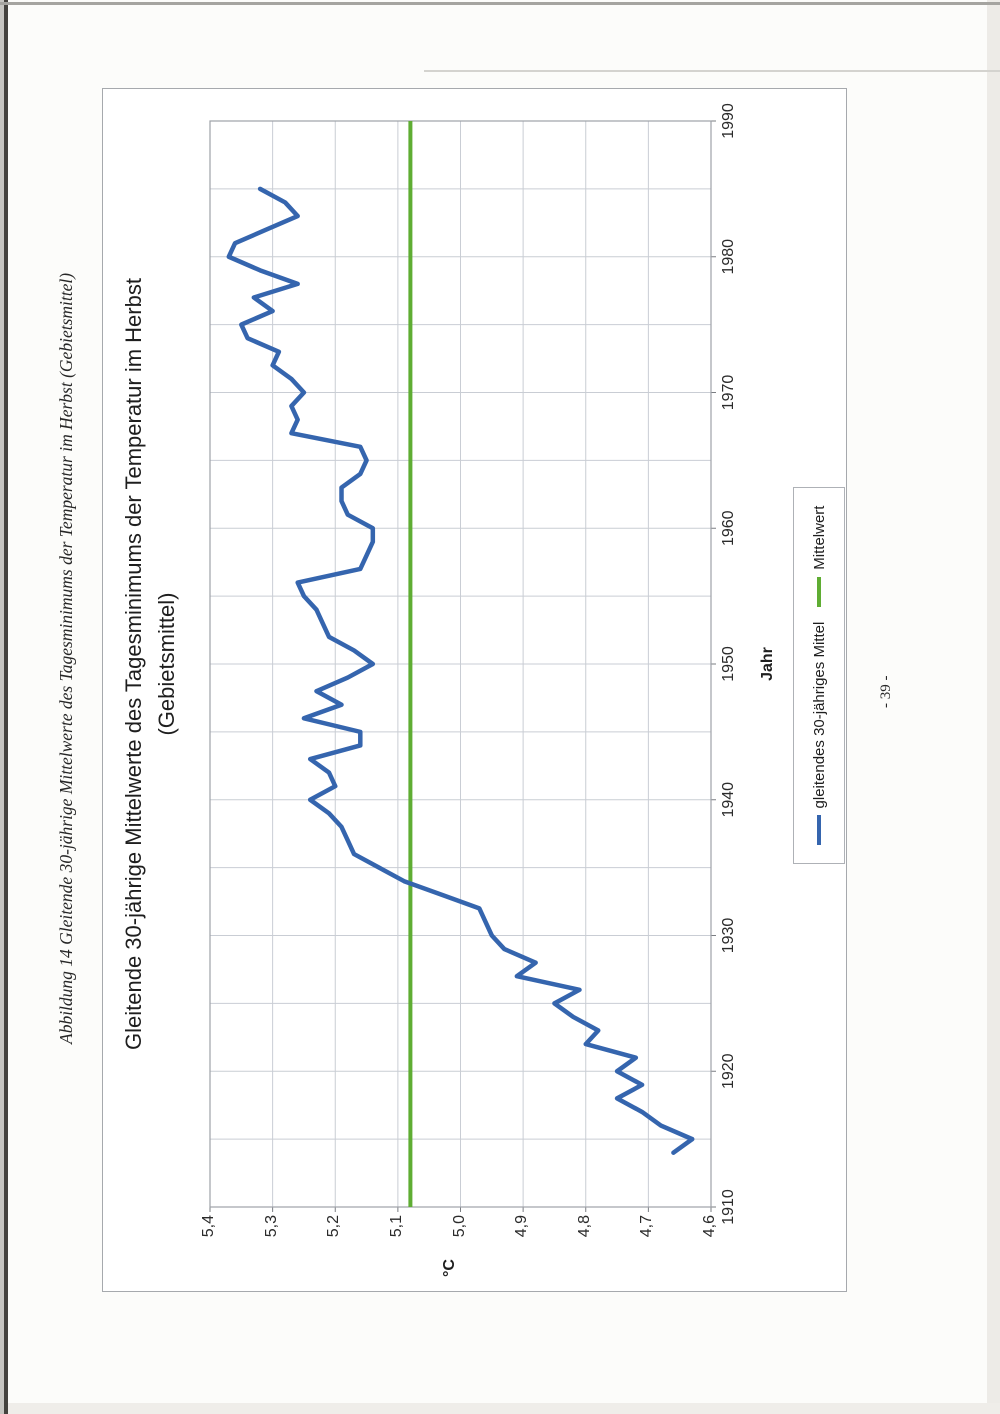  Describe the element at coordinates (709, 1226) in the screenshot. I see `y-tick-label-4,6: 4,6` at that location.